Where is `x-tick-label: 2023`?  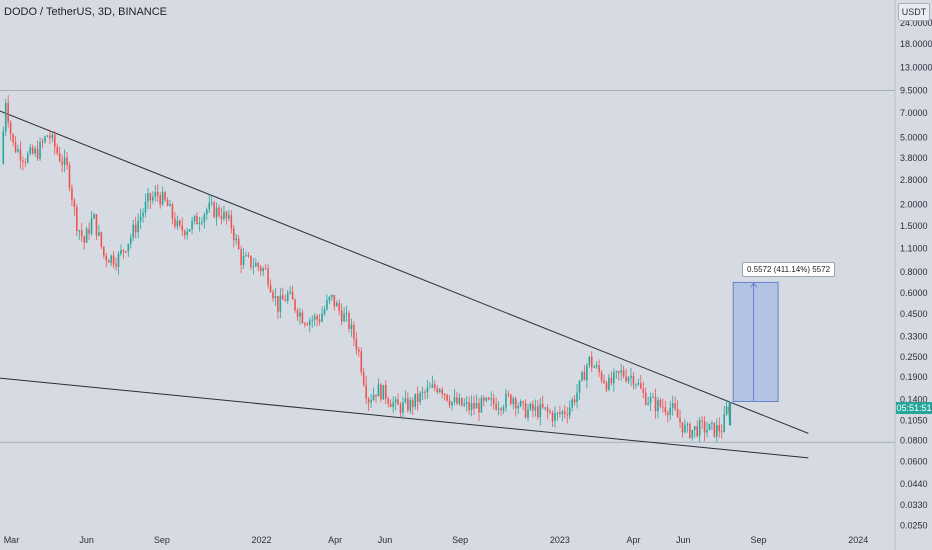
x-tick-label: 2023 is located at coordinates (560, 540).